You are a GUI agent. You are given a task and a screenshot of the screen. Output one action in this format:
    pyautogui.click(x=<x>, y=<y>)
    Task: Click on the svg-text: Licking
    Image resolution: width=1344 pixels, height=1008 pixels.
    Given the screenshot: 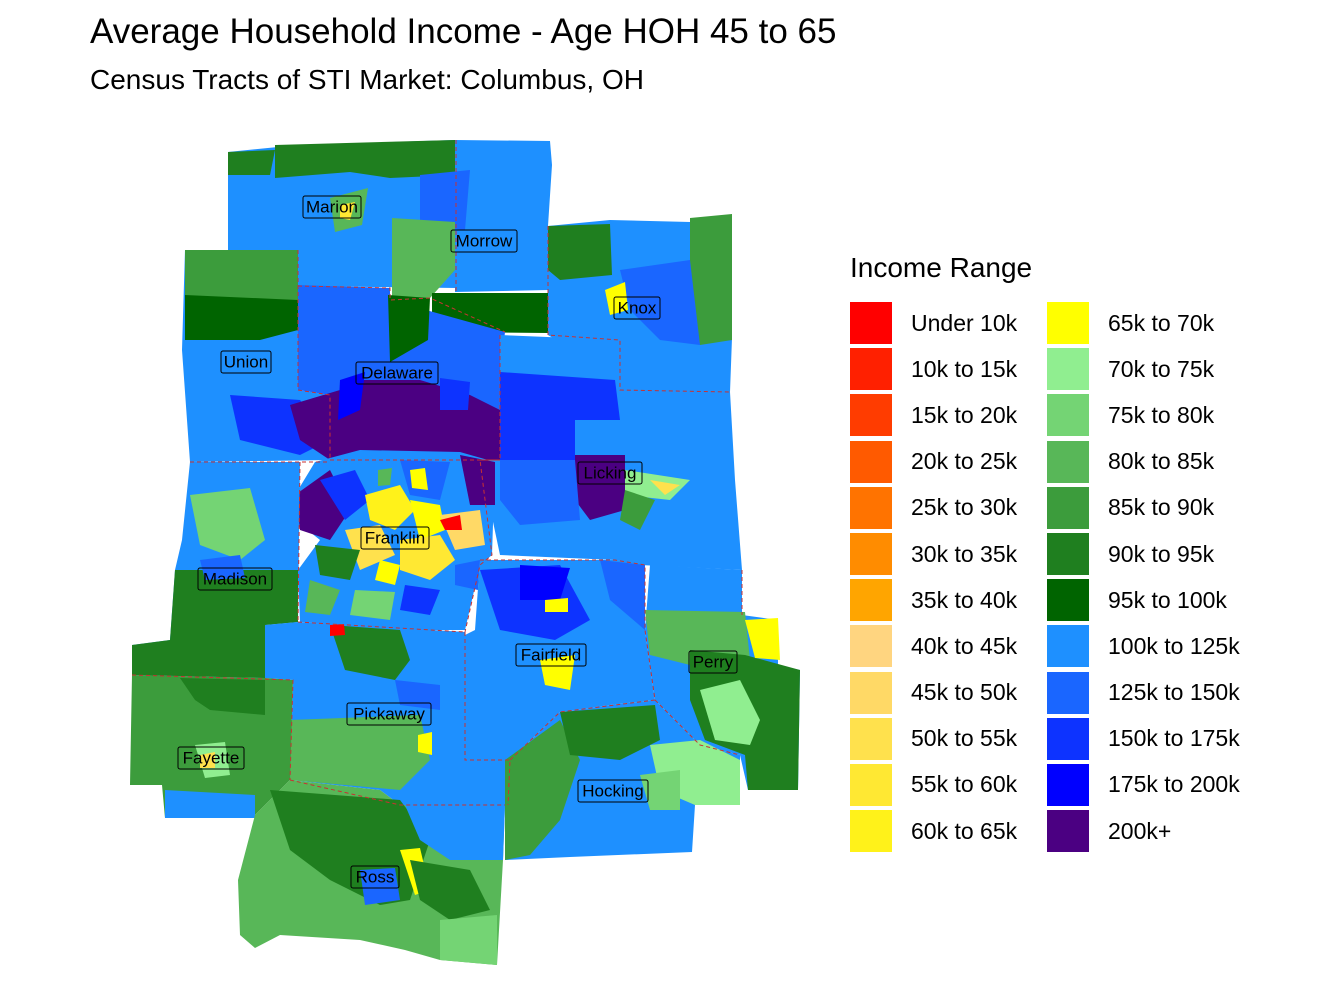 What is the action you would take?
    pyautogui.click(x=610, y=473)
    